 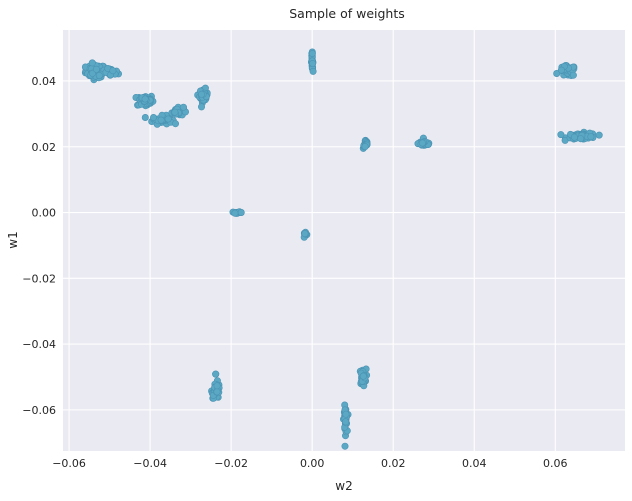 What do you see at coordinates (44, 81) in the screenshot?
I see `y-tick-label: 0.04` at bounding box center [44, 81].